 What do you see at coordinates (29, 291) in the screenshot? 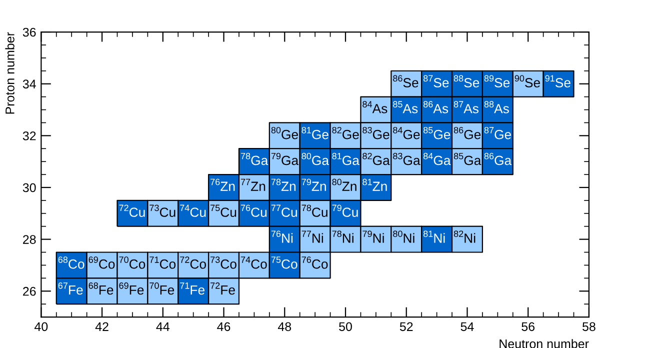
I see `y-tick-label: 26` at bounding box center [29, 291].